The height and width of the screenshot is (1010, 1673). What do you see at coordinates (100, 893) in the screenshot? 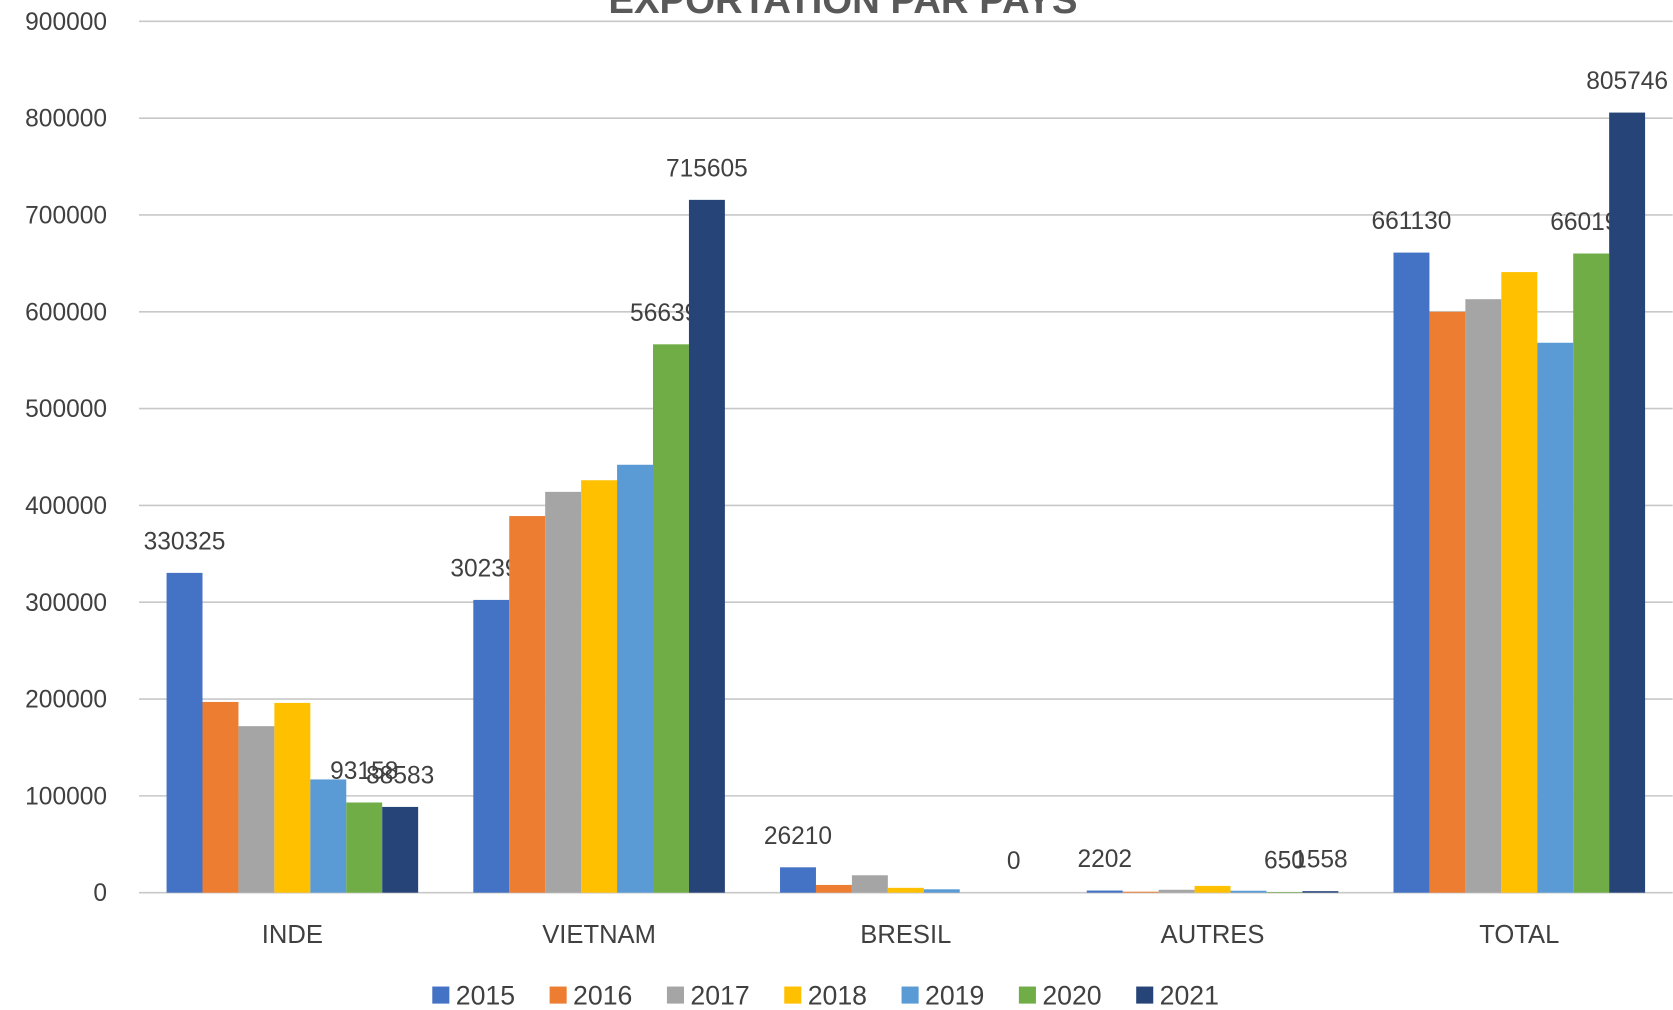
I see `y-tick-label: 0` at bounding box center [100, 893].